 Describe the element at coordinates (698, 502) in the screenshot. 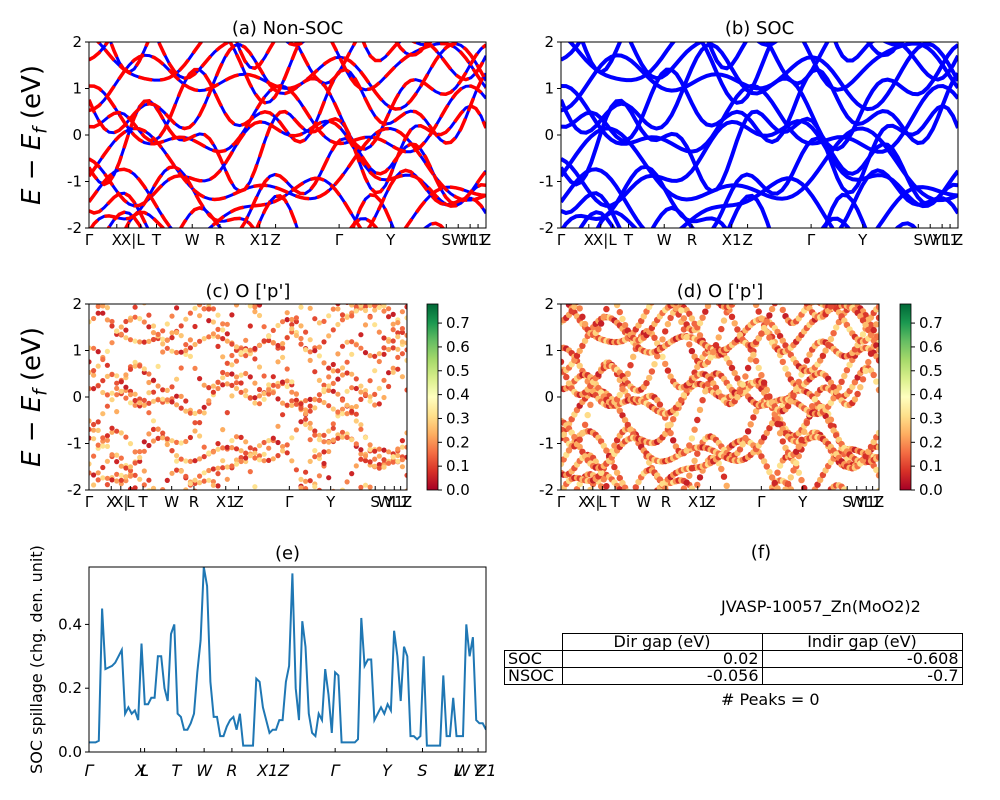

I see `x-tick-label: X1` at that location.